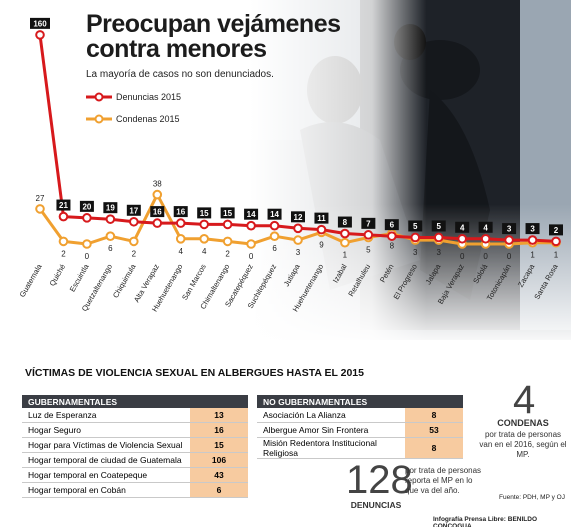  I want to click on denuncias-data-label: 160, so click(40, 23).